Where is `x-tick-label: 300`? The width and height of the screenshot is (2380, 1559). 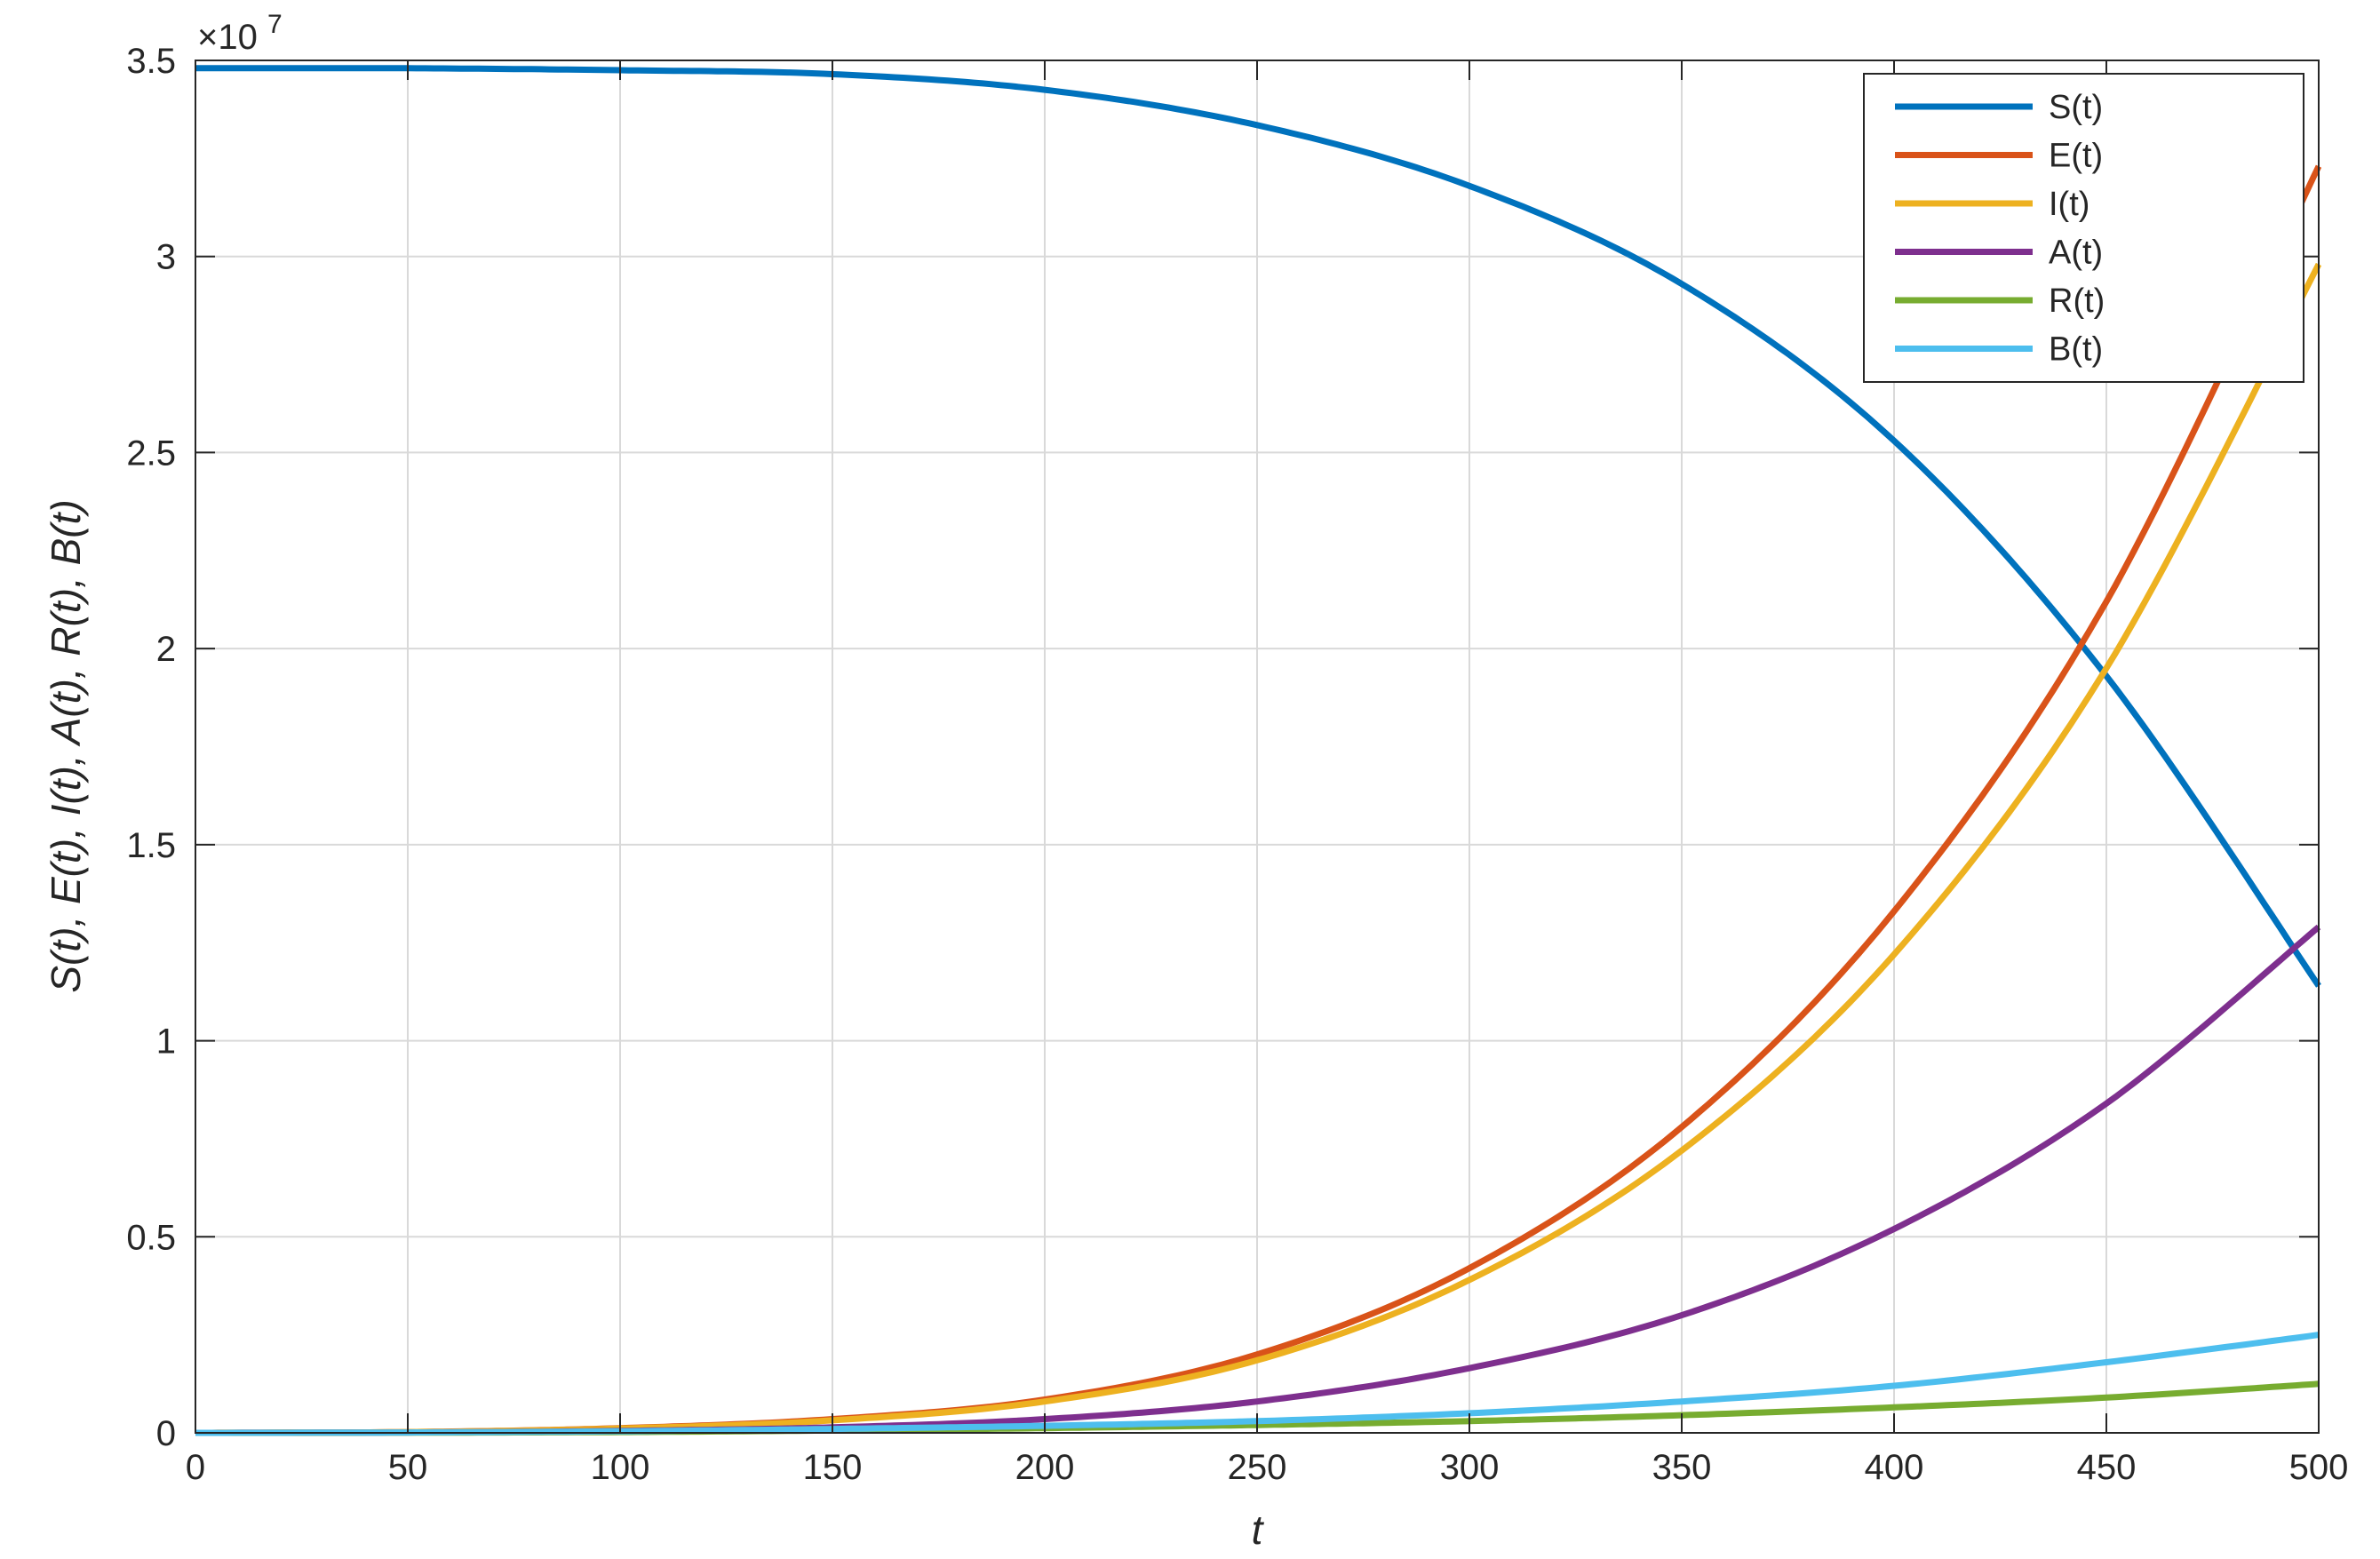 x-tick-label: 300 is located at coordinates (1470, 1468).